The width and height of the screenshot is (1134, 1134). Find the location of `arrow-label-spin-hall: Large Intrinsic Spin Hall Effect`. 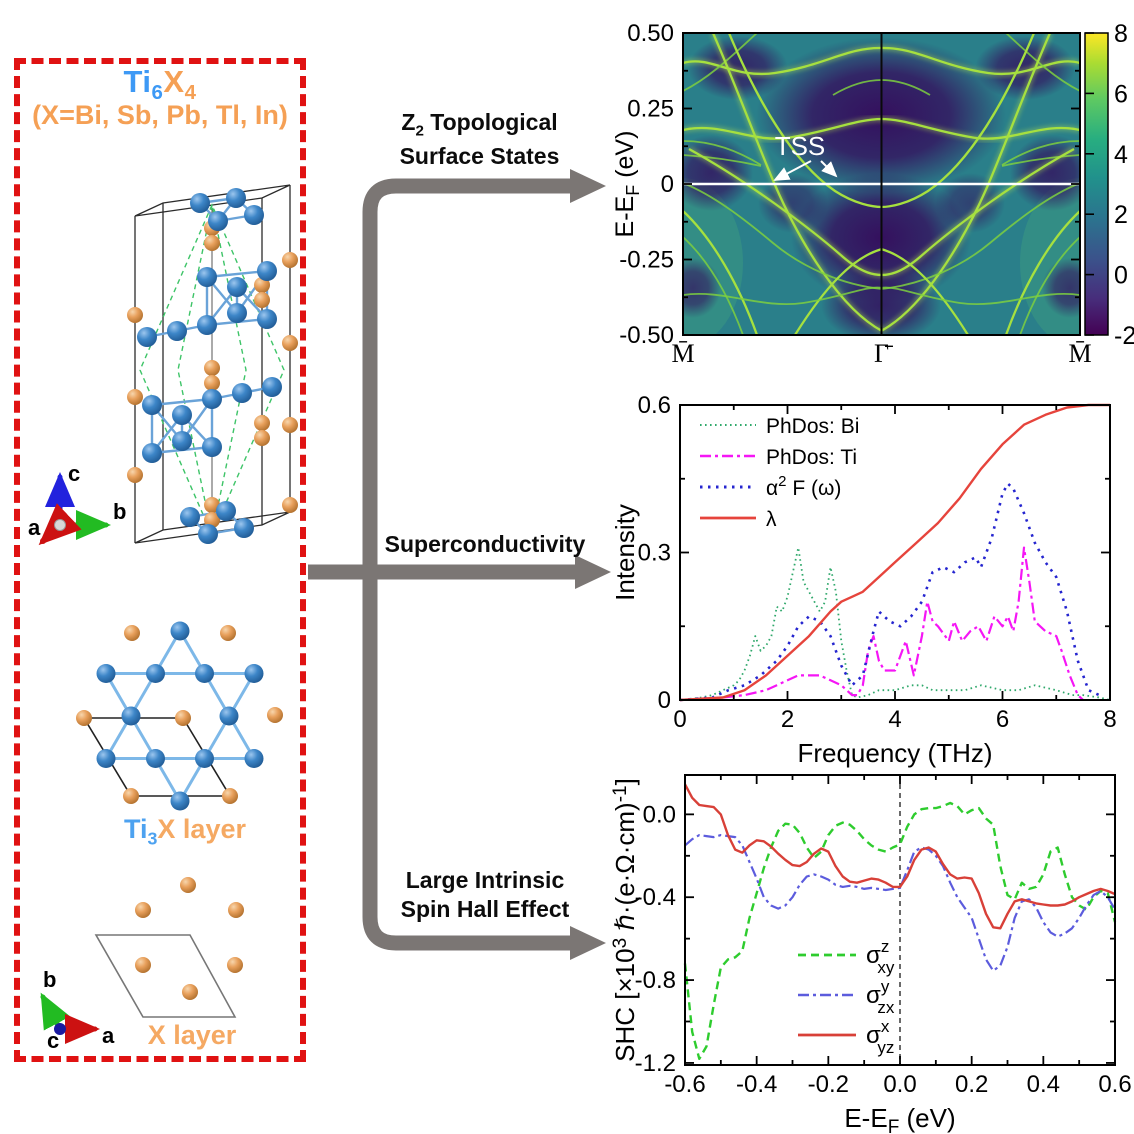

arrow-label-spin-hall: Large Intrinsic Spin Hall Effect is located at coordinates (485, 895).